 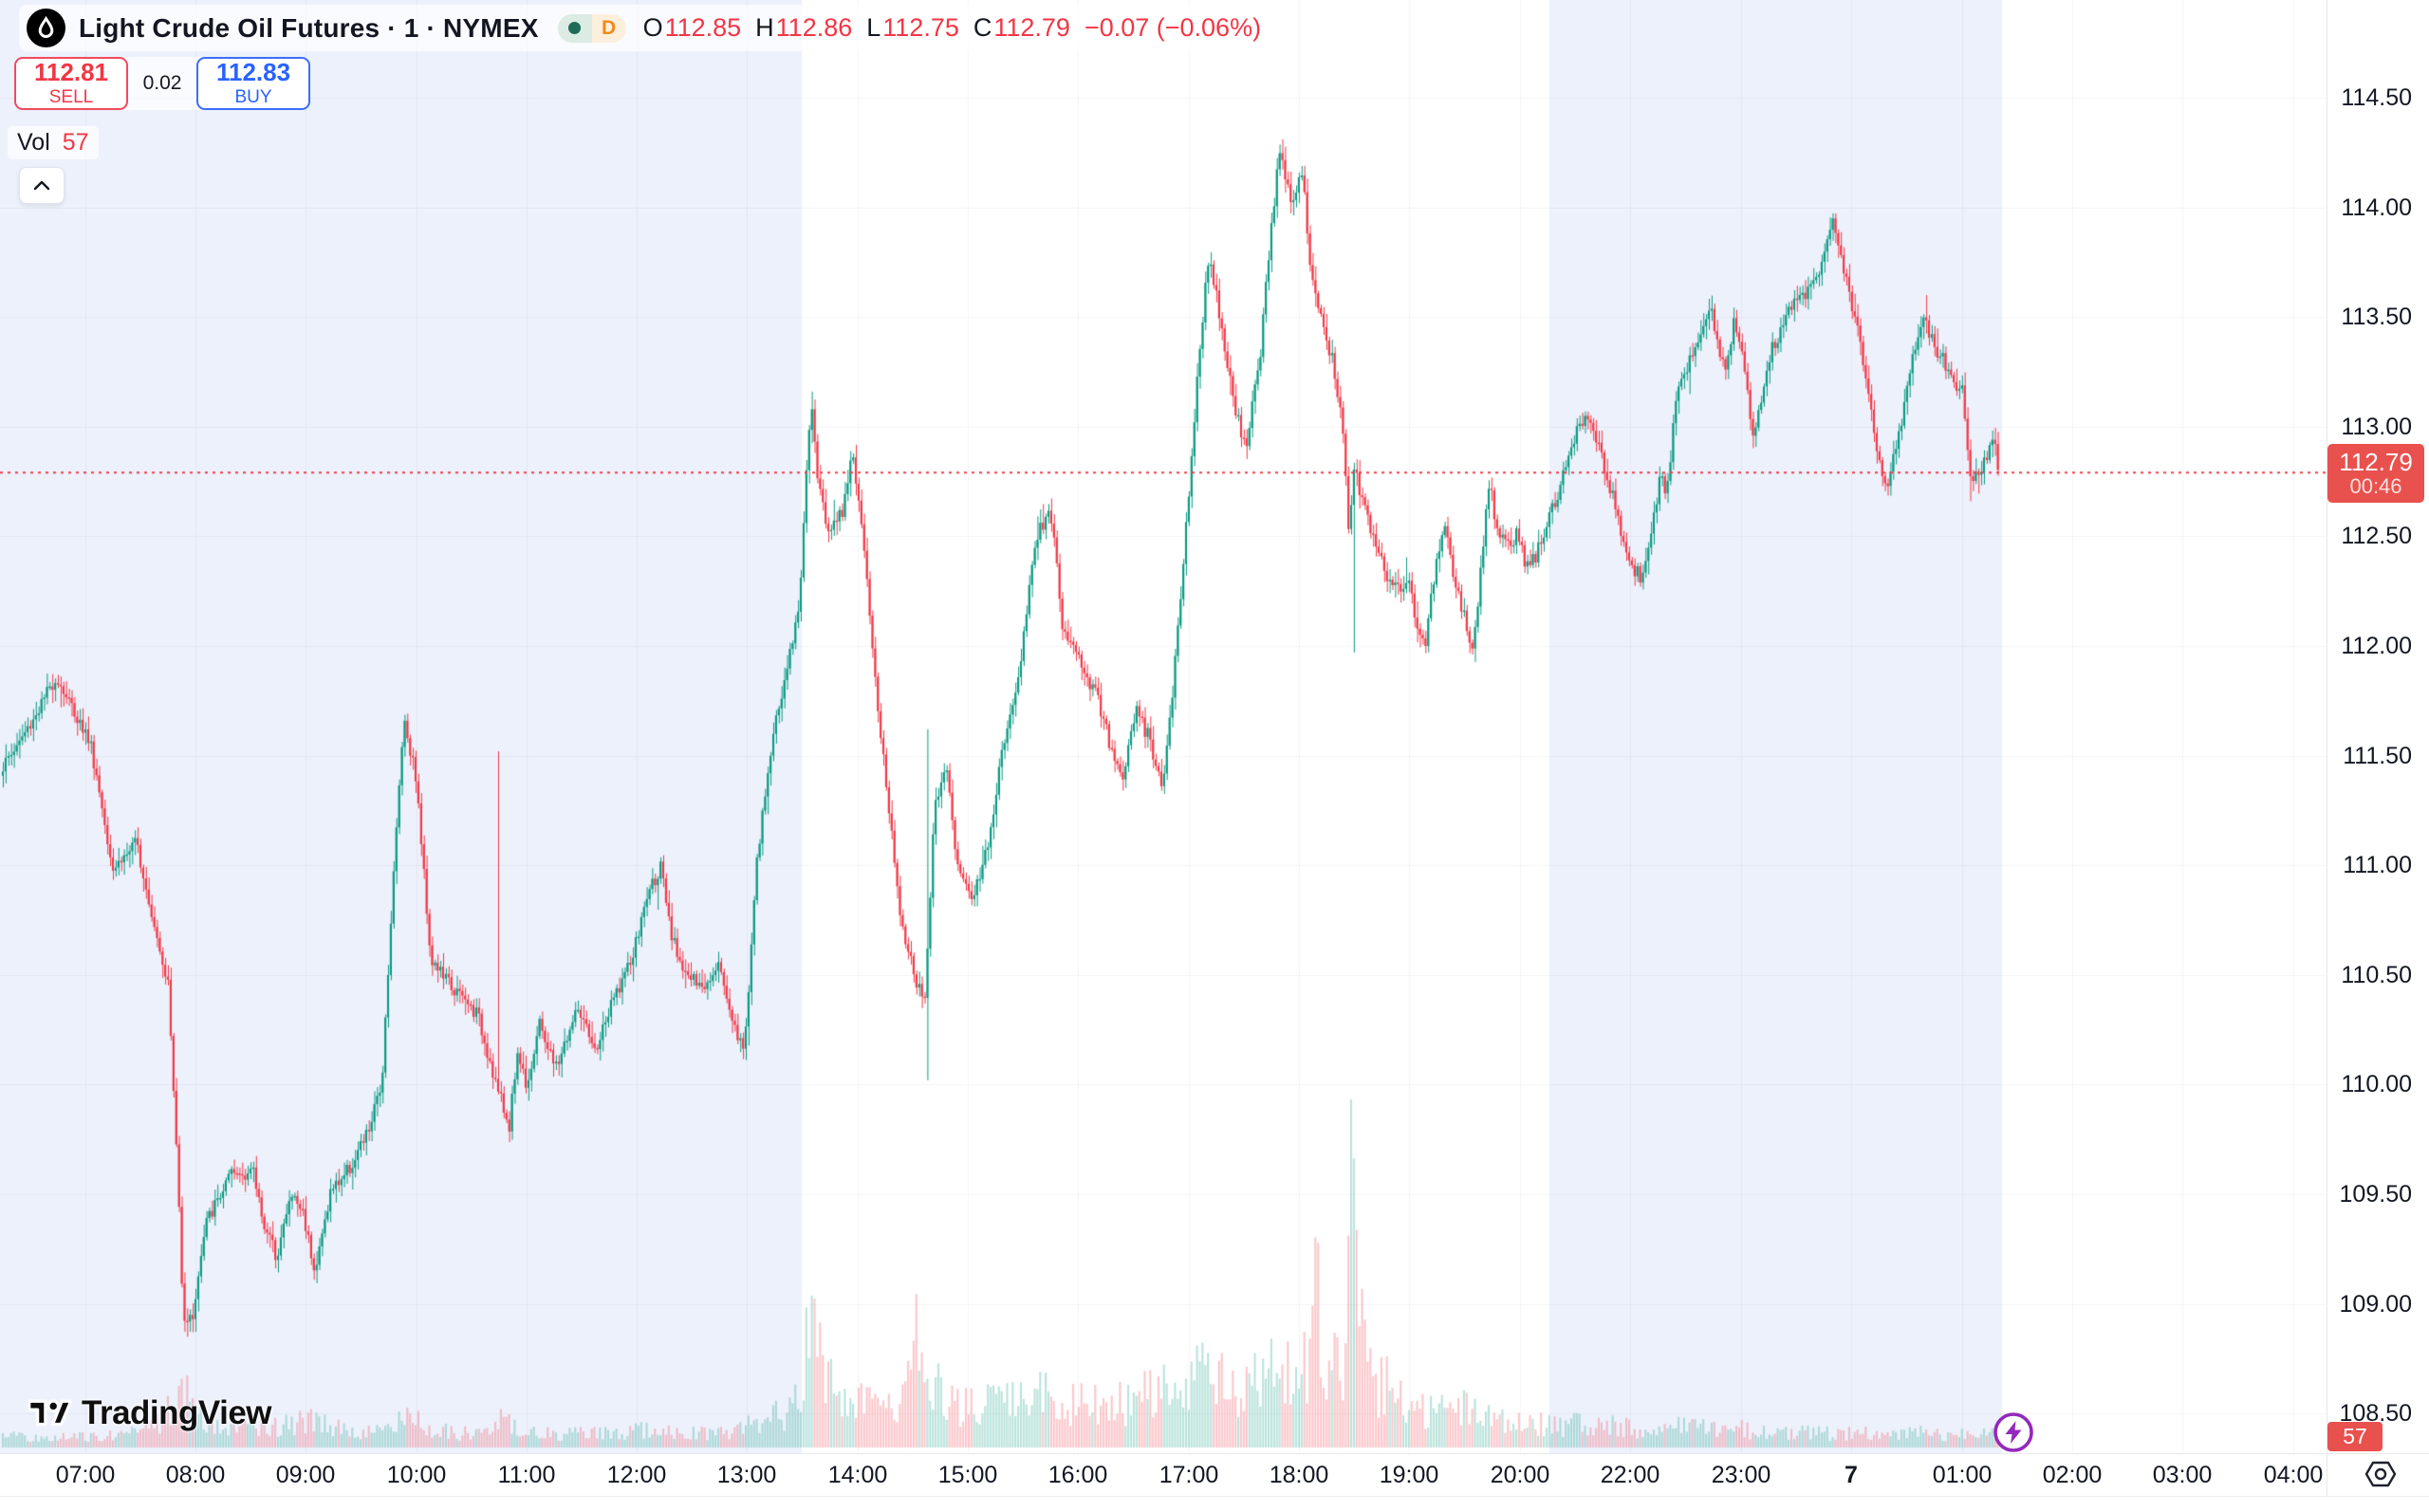 What do you see at coordinates (2293, 1475) in the screenshot?
I see `time-tick-label: 04:00` at bounding box center [2293, 1475].